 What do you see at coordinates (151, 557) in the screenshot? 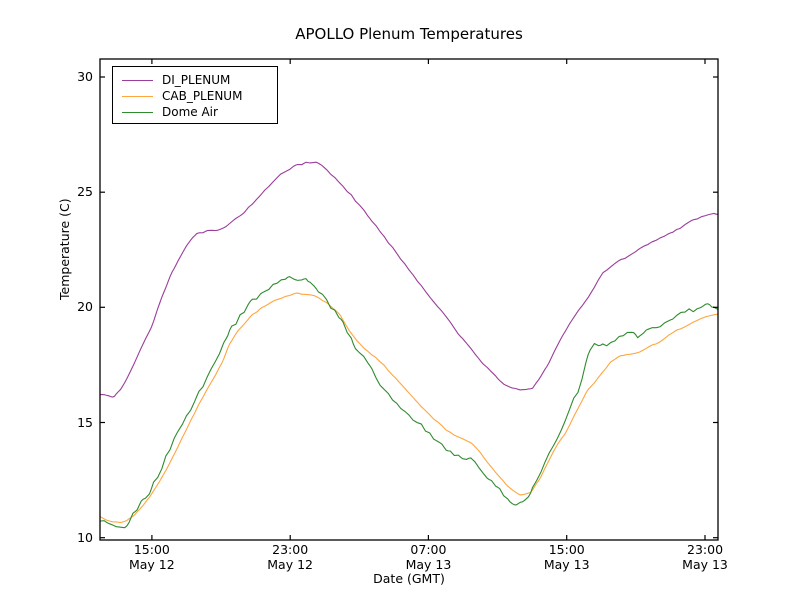
I see `x-tick-label: 15:00 May 12` at bounding box center [151, 557].